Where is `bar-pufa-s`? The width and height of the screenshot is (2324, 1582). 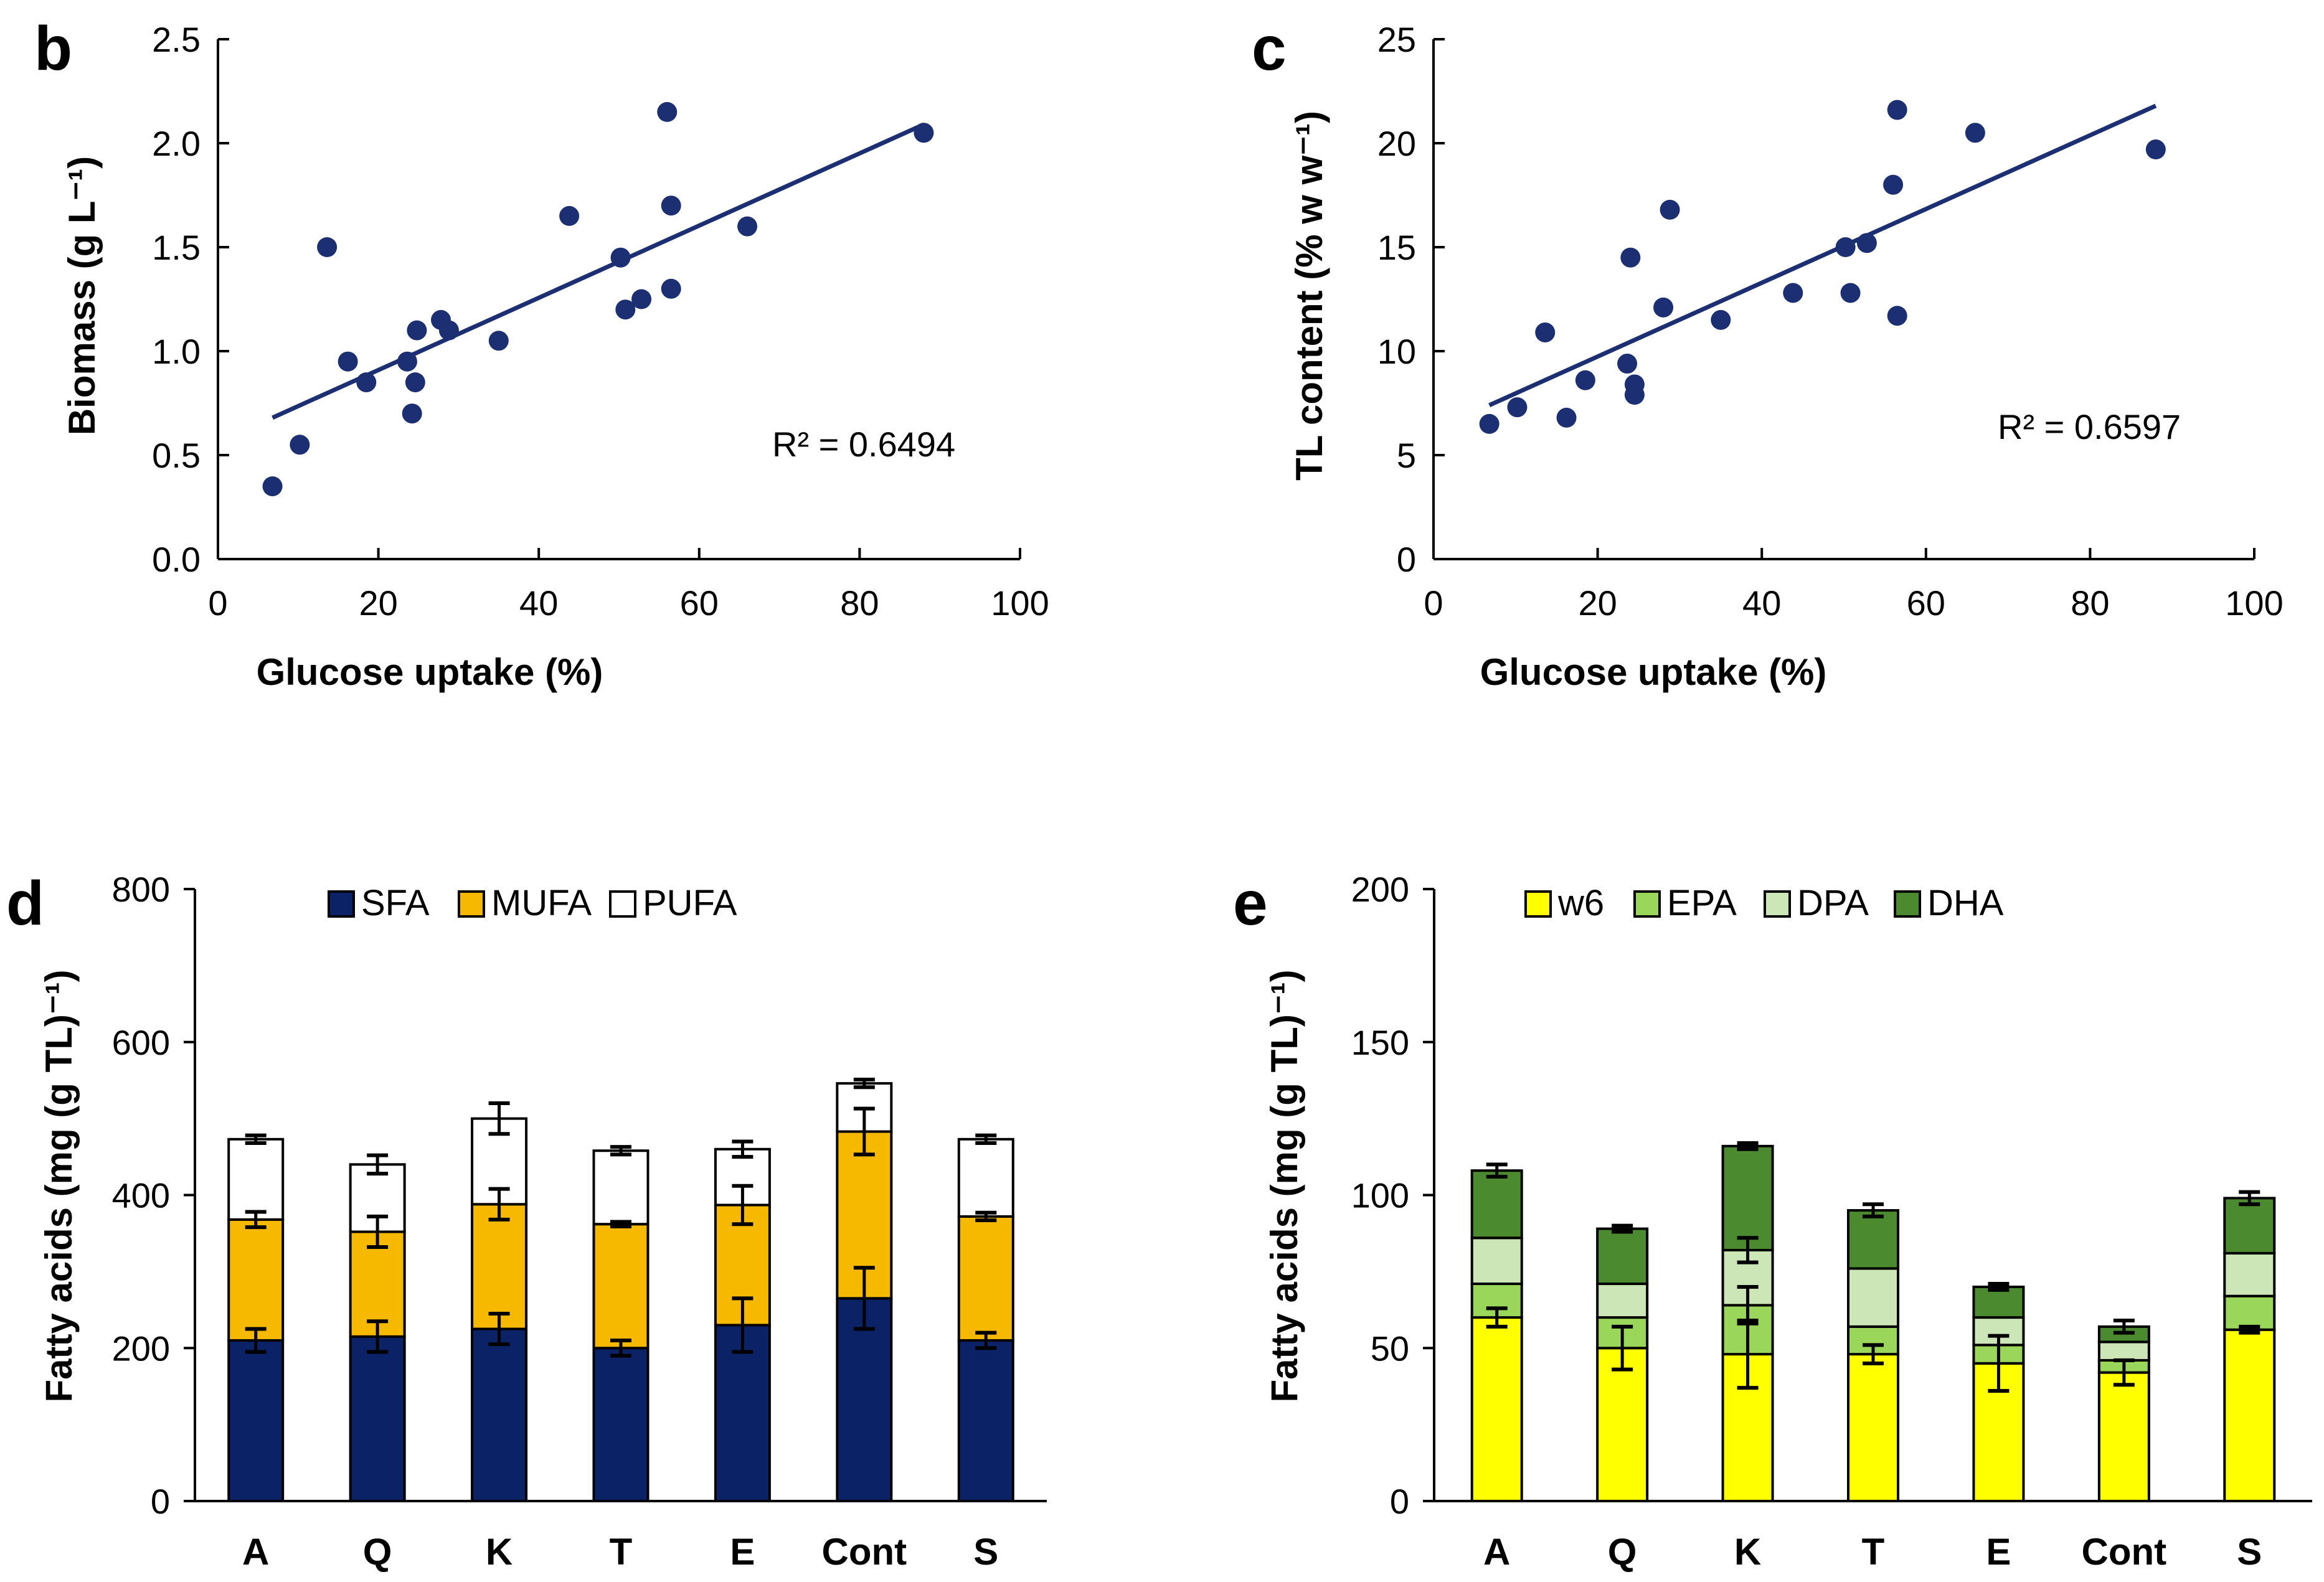
bar-pufa-s is located at coordinates (986, 1177).